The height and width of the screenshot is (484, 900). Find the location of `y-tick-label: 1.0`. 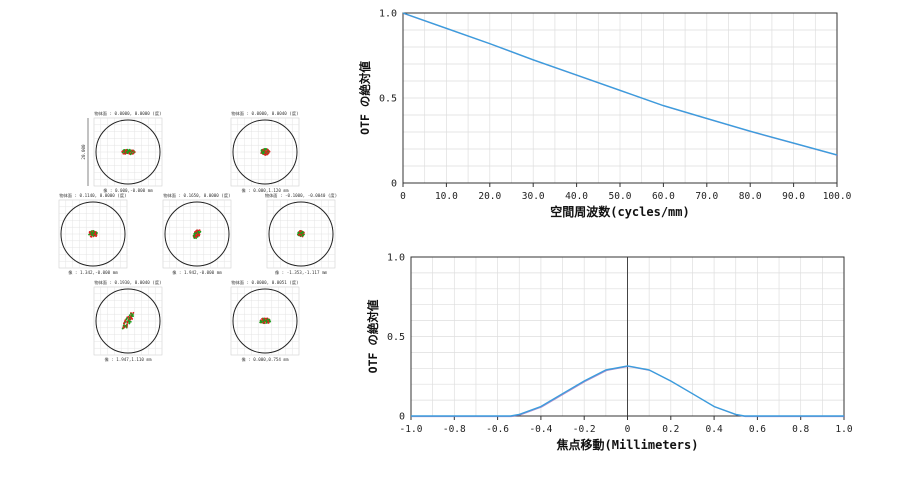

y-tick-label: 1.0 is located at coordinates (396, 258).